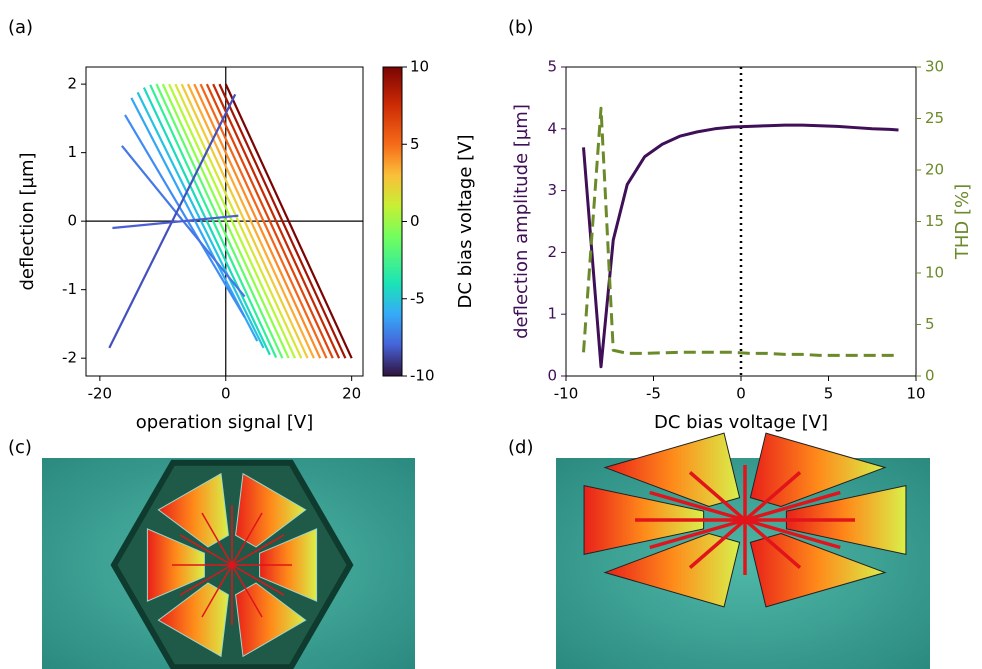 Image resolution: width=982 pixels, height=669 pixels. What do you see at coordinates (392, 221) in the screenshot?
I see `colorbar` at bounding box center [392, 221].